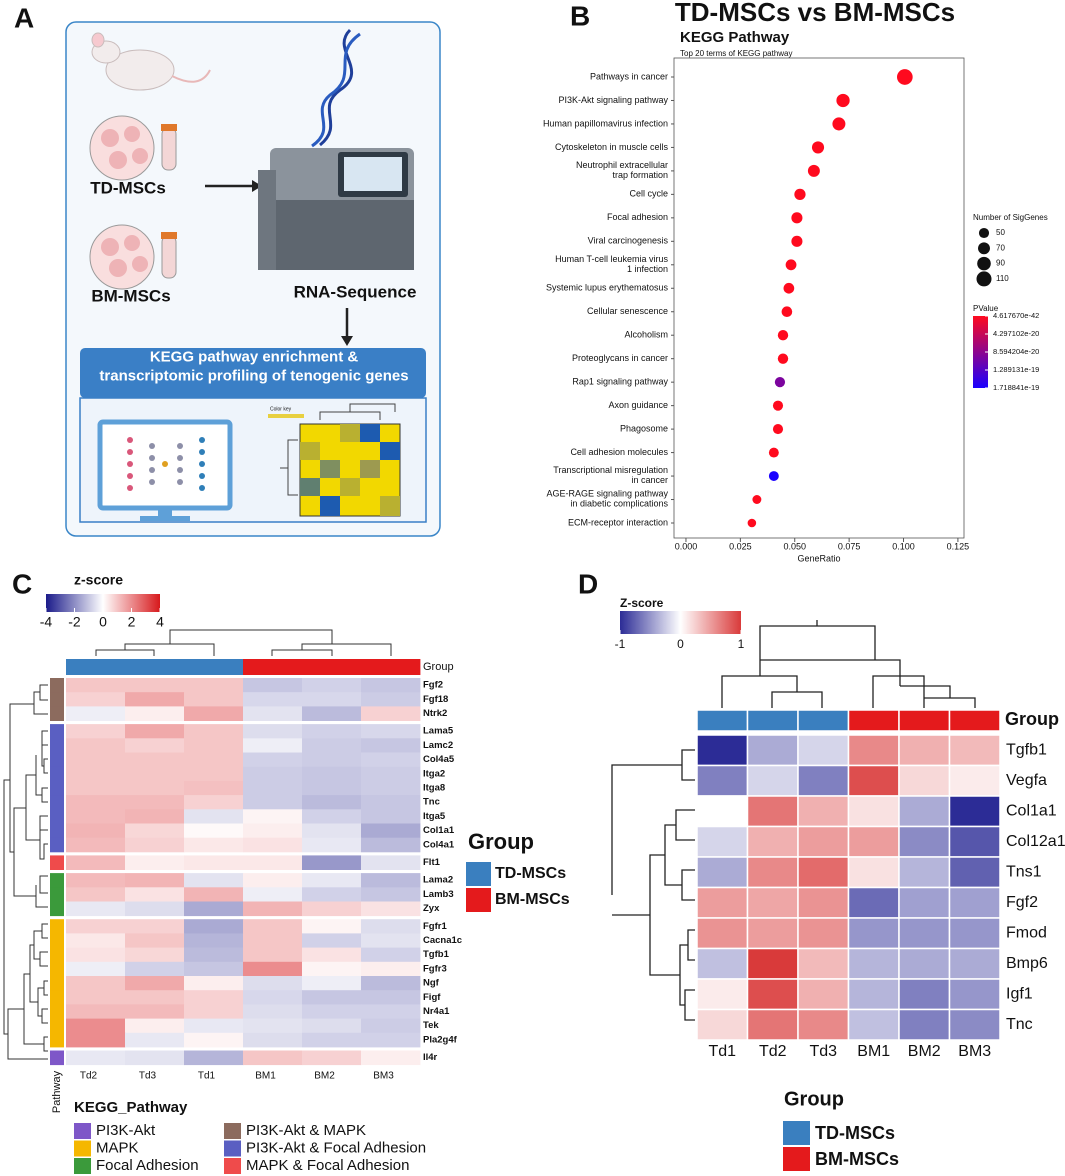 The height and width of the screenshot is (1176, 1065). What do you see at coordinates (431, 1025) in the screenshot?
I see `row-label: Tek` at bounding box center [431, 1025].